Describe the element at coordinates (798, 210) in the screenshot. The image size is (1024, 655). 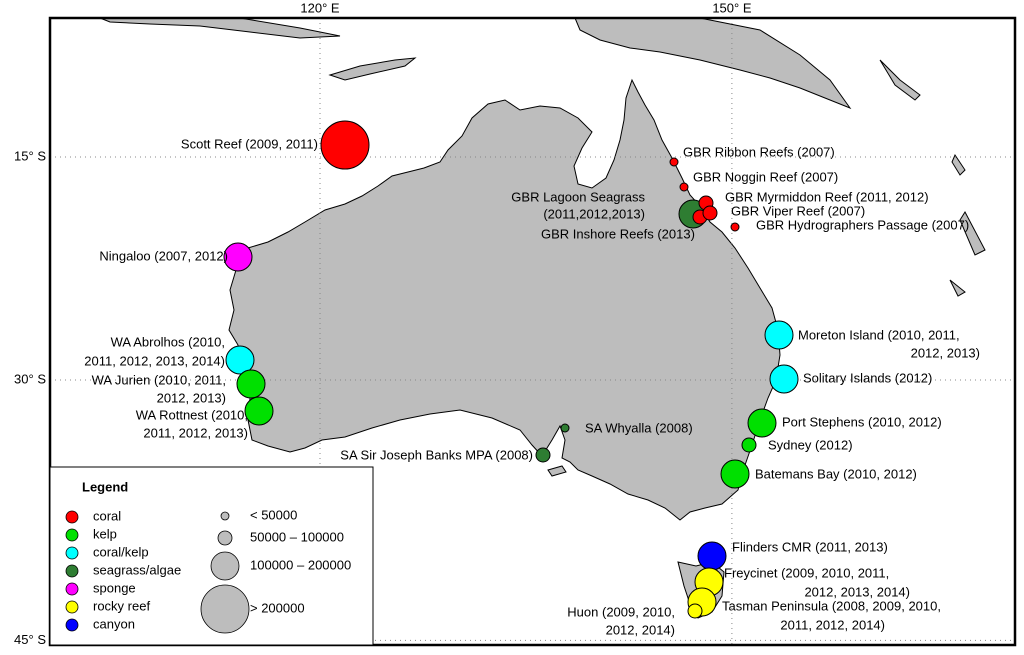
I see `site-label: GBR Viper Reef (2007)` at that location.